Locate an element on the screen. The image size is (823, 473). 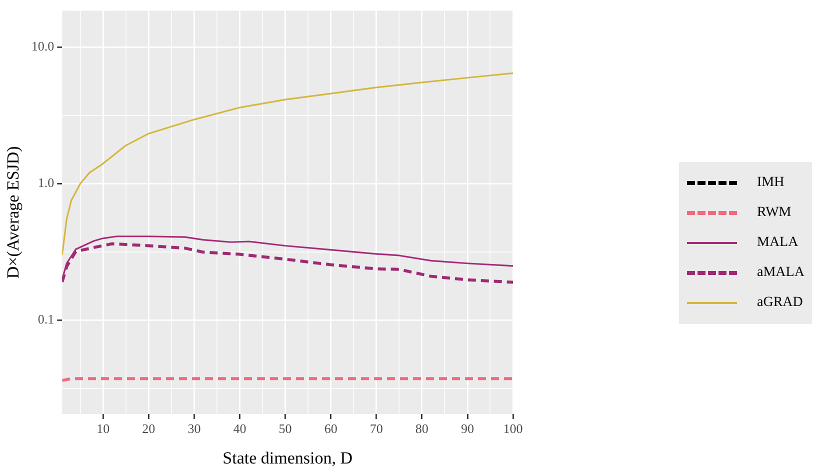
y-tick-label: 1.0 is located at coordinates (46, 182).